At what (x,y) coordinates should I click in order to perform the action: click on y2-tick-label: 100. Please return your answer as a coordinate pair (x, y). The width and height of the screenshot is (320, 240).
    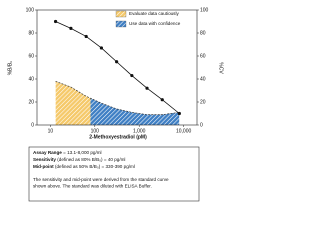
    Looking at the image, I should click on (204, 10).